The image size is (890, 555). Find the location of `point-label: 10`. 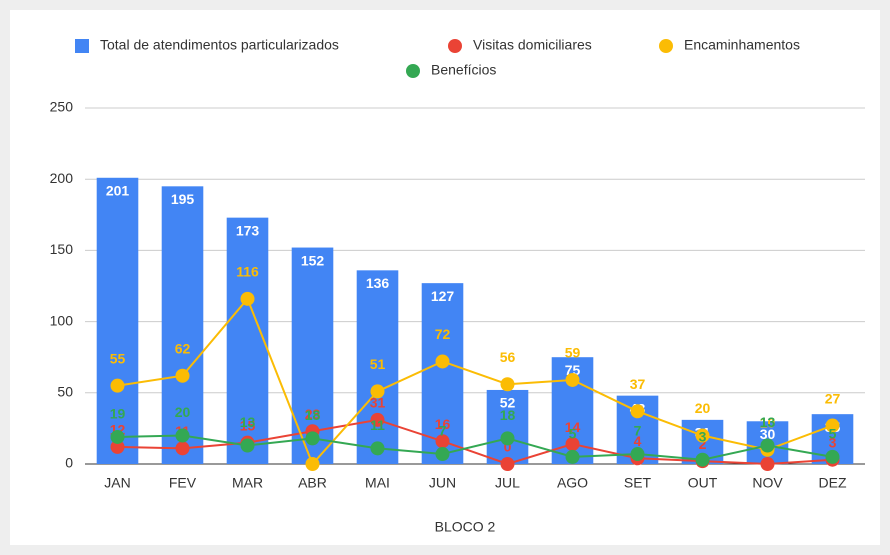

point-label: 10 is located at coordinates (768, 422).